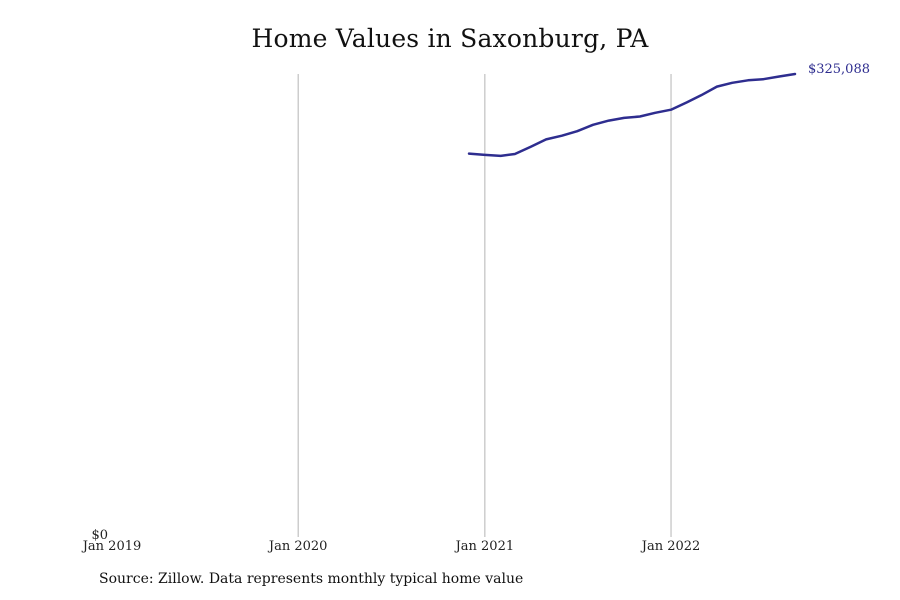 The image size is (900, 600). I want to click on series-line, so click(632, 115).